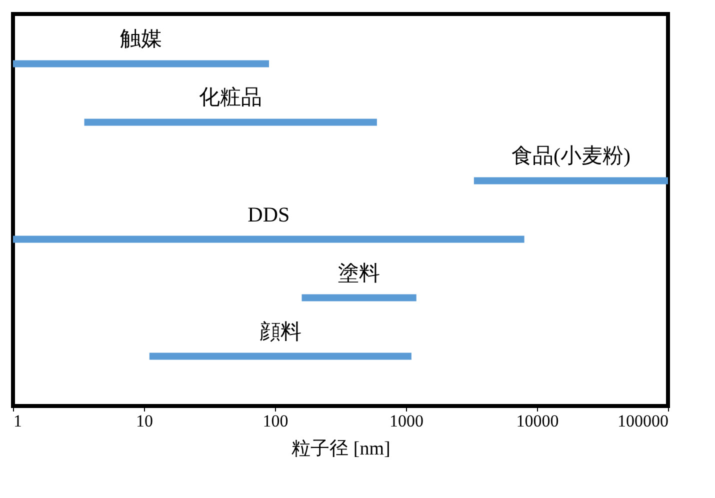 This screenshot has height=498, width=715. Describe the element at coordinates (537, 421) in the screenshot. I see `x-tick-label: 10000` at that location.